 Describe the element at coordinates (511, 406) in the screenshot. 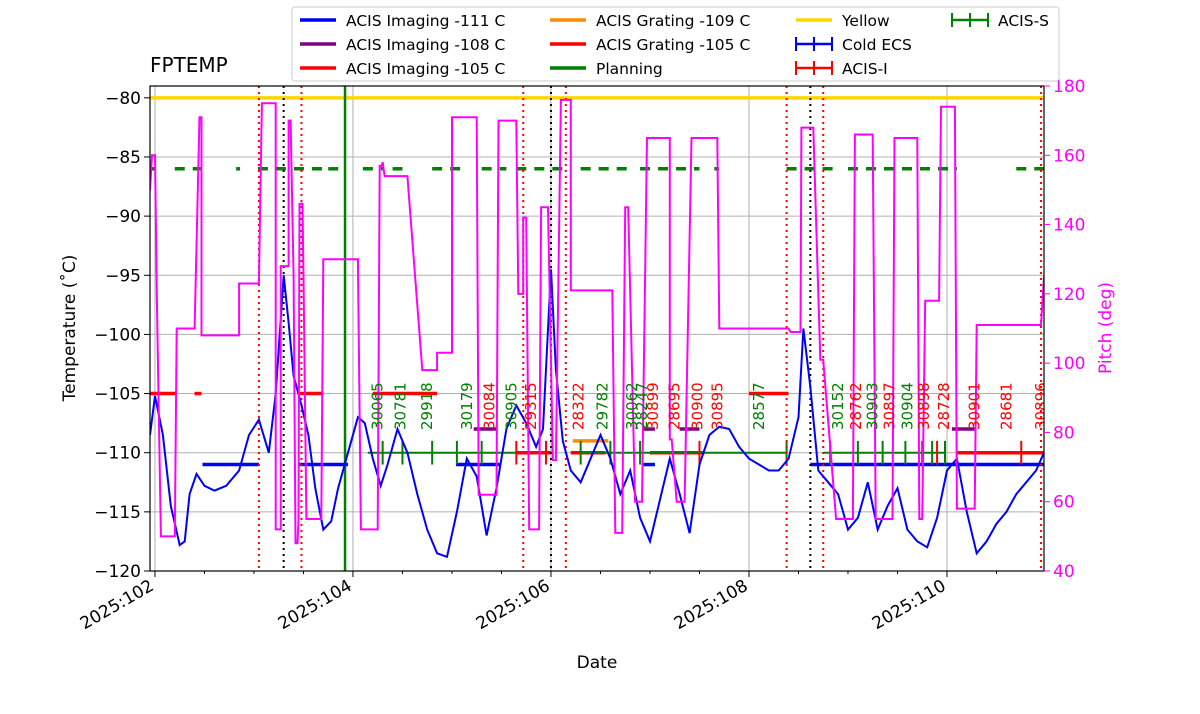

I see `obsid-label: 30905` at that location.